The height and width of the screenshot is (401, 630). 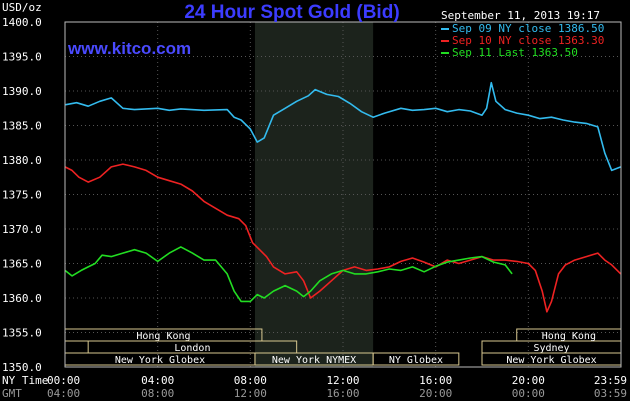 I want to click on x-tick-label-ny: 20:00, so click(x=528, y=380).